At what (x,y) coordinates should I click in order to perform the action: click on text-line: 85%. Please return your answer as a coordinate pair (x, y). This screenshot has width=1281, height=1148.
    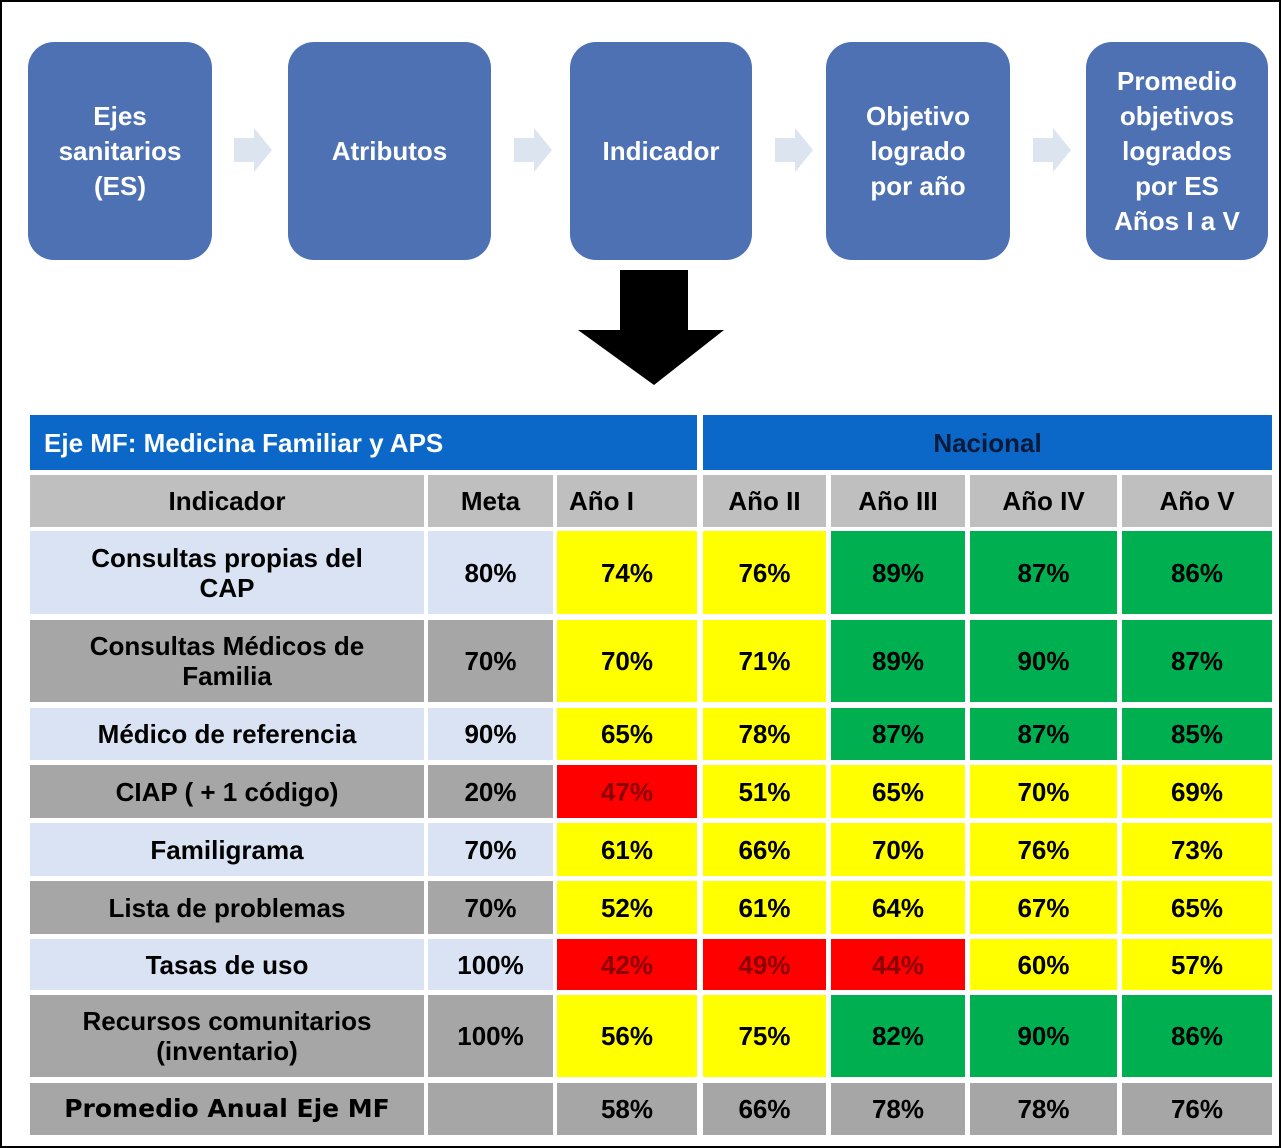
    Looking at the image, I should click on (1197, 734).